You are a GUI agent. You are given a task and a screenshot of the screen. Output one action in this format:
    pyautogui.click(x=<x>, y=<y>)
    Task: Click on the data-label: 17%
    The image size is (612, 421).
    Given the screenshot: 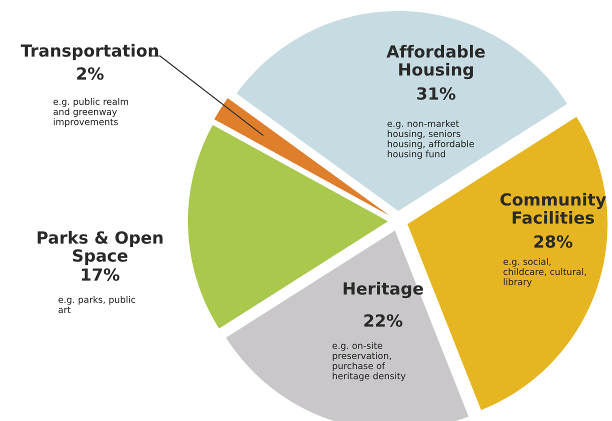 What is the action you would take?
    pyautogui.click(x=101, y=274)
    